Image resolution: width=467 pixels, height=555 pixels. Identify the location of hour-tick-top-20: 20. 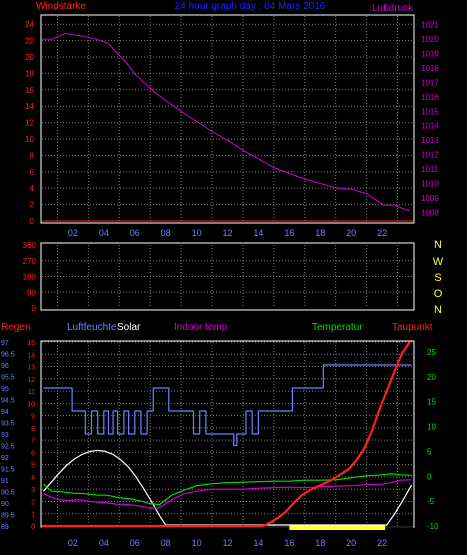
(351, 233).